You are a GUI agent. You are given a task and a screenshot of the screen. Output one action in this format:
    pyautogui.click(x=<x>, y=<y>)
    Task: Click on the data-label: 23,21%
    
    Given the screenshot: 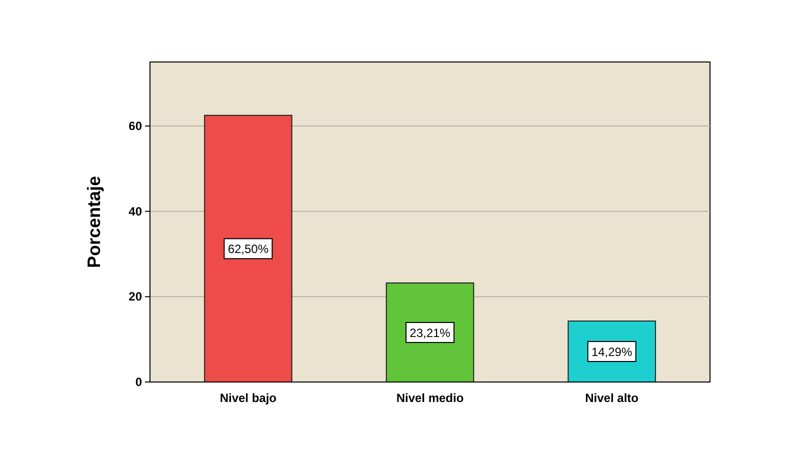 What is the action you would take?
    pyautogui.click(x=430, y=333)
    